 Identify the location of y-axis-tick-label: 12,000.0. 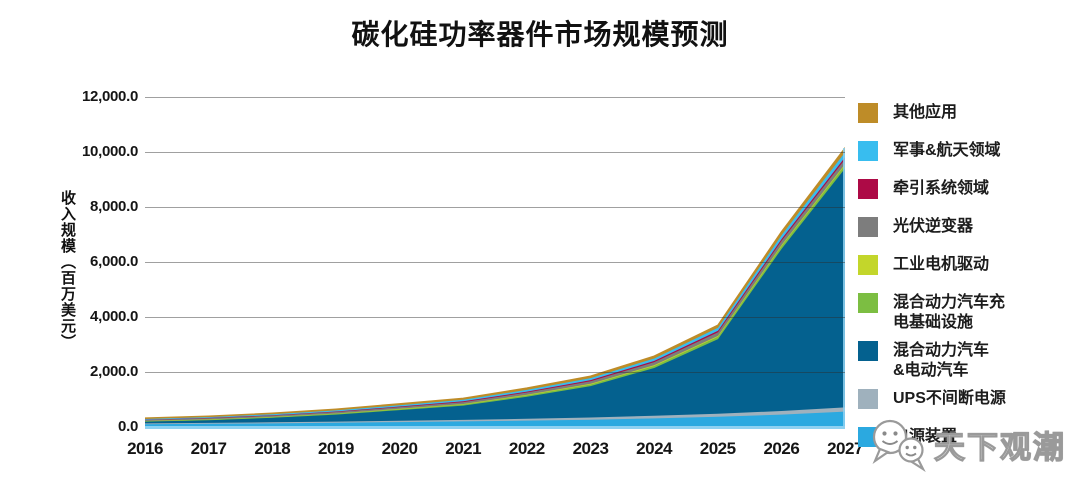
(110, 96).